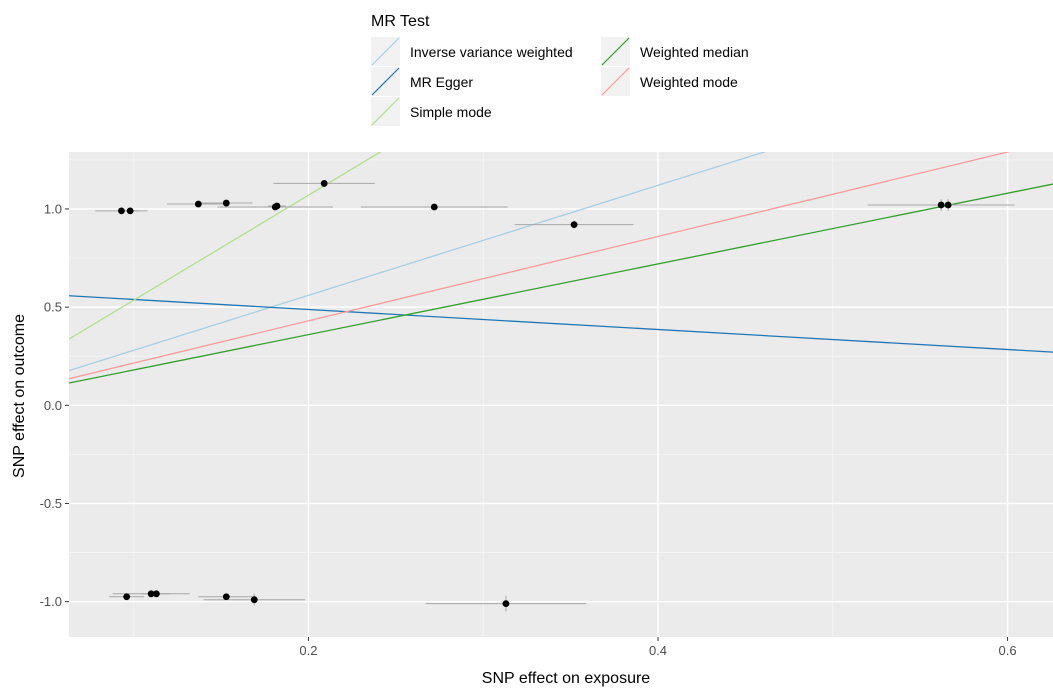 The image size is (1053, 688). What do you see at coordinates (308, 650) in the screenshot?
I see `x-tick-label: 0.2` at bounding box center [308, 650].